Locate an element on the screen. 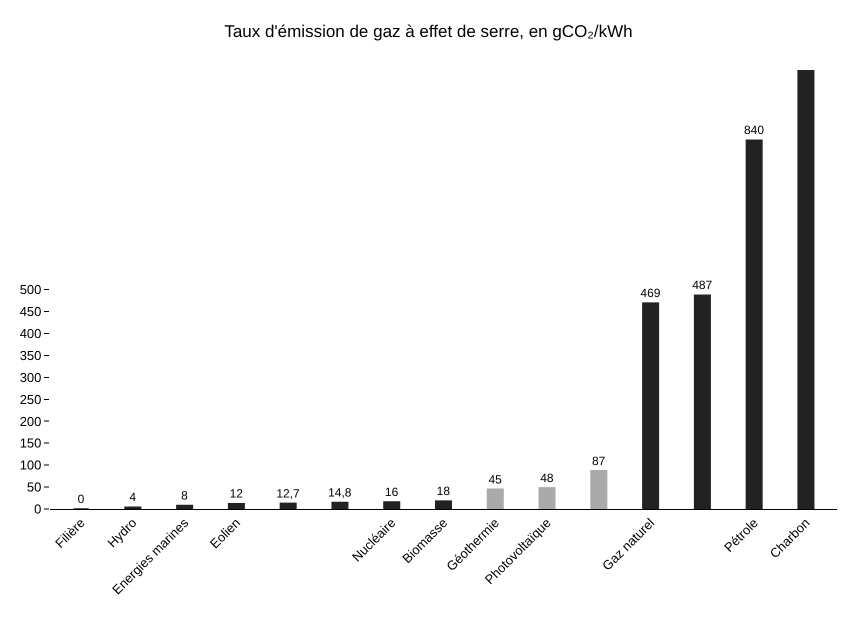 The image size is (857, 629). data-label: 487 is located at coordinates (702, 285).